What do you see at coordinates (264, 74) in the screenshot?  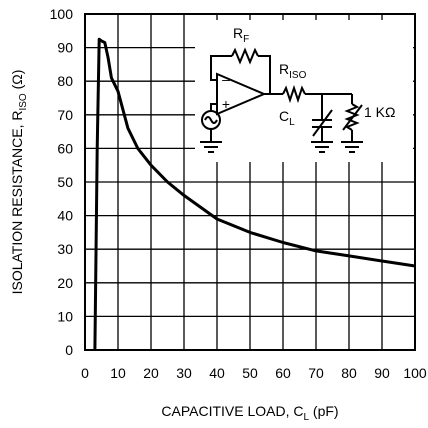 I see `feedback-wire-return` at bounding box center [264, 74].